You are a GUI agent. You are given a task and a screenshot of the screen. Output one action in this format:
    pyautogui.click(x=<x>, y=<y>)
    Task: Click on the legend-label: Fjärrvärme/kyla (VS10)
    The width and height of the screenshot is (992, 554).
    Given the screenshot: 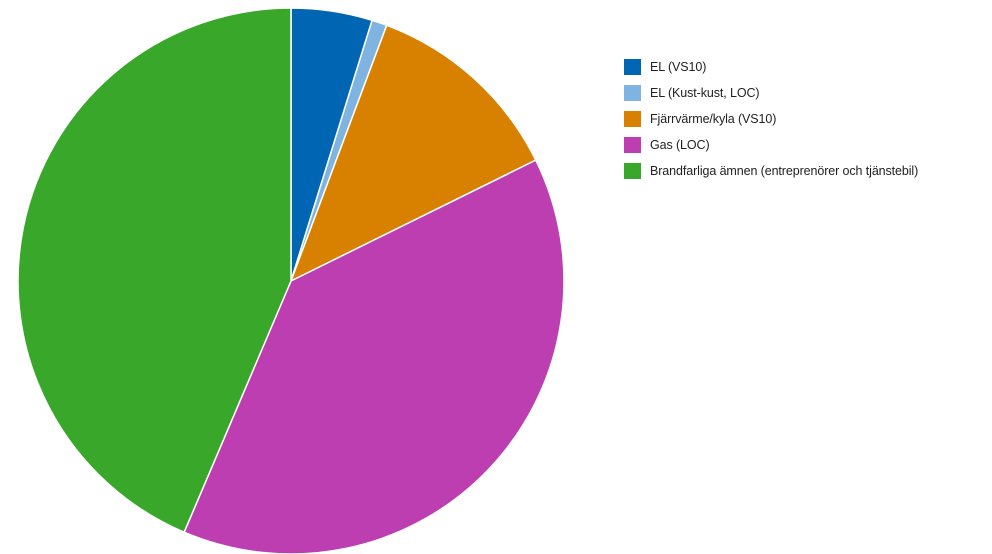 What is the action you would take?
    pyautogui.click(x=713, y=119)
    